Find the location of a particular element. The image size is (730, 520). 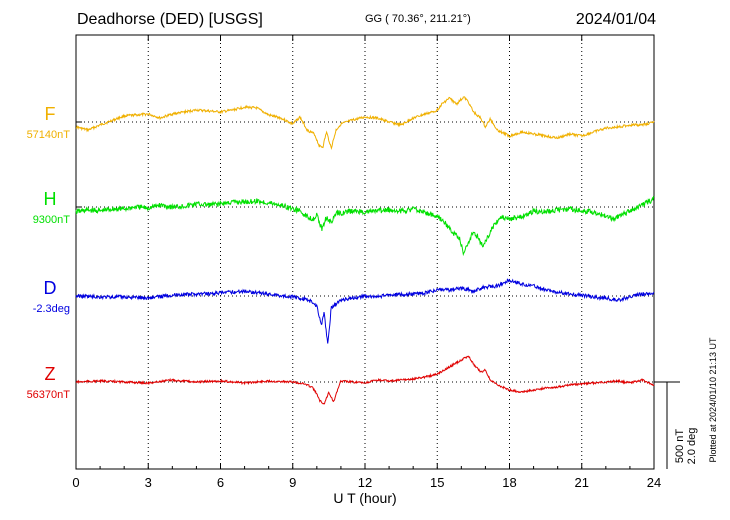

series-baseline-d: -2.3deg is located at coordinates (51, 309).